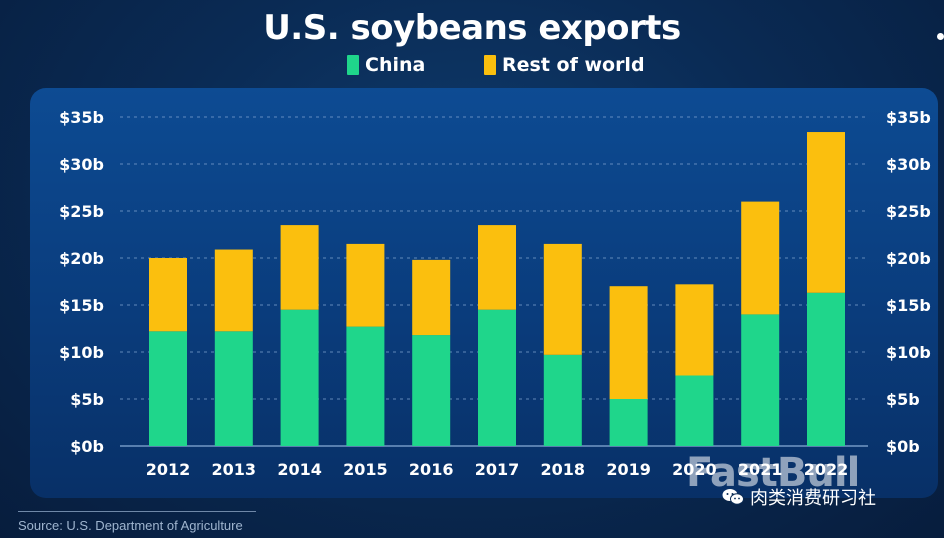  I want to click on chart-title: U.S. soybeans exports, so click(472, 28).